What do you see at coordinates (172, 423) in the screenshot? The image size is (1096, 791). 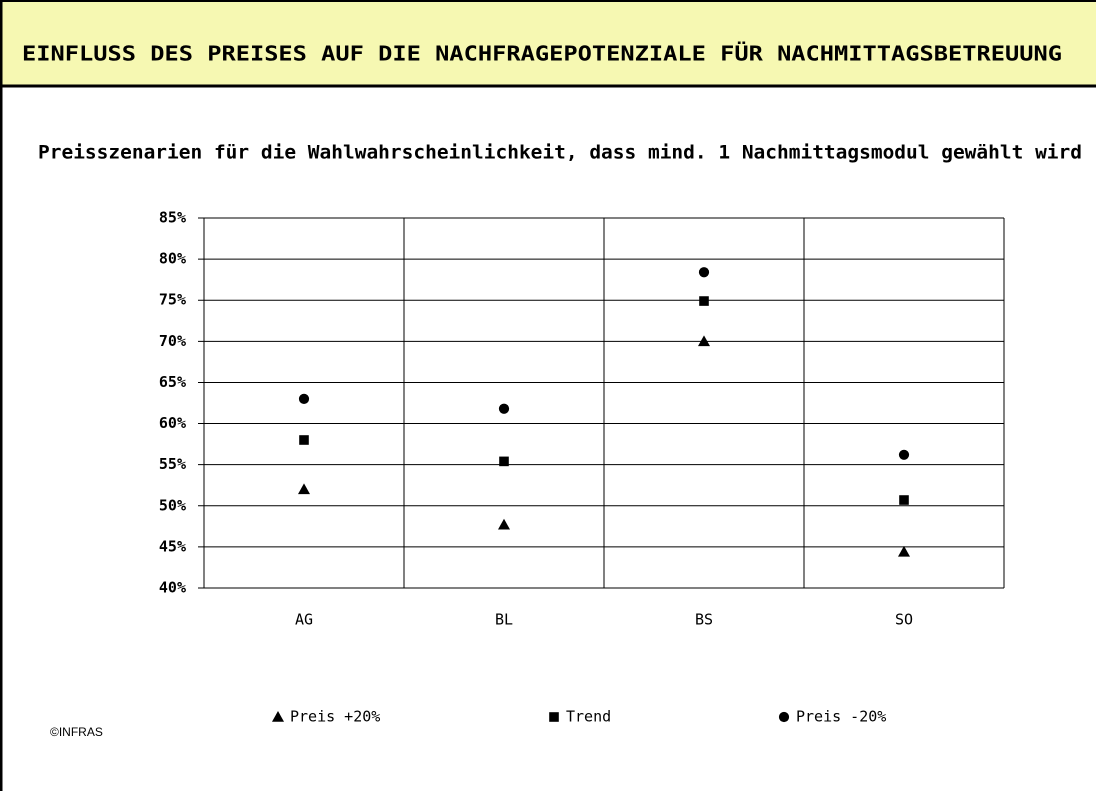 I see `y-tick-label: 60%` at bounding box center [172, 423].